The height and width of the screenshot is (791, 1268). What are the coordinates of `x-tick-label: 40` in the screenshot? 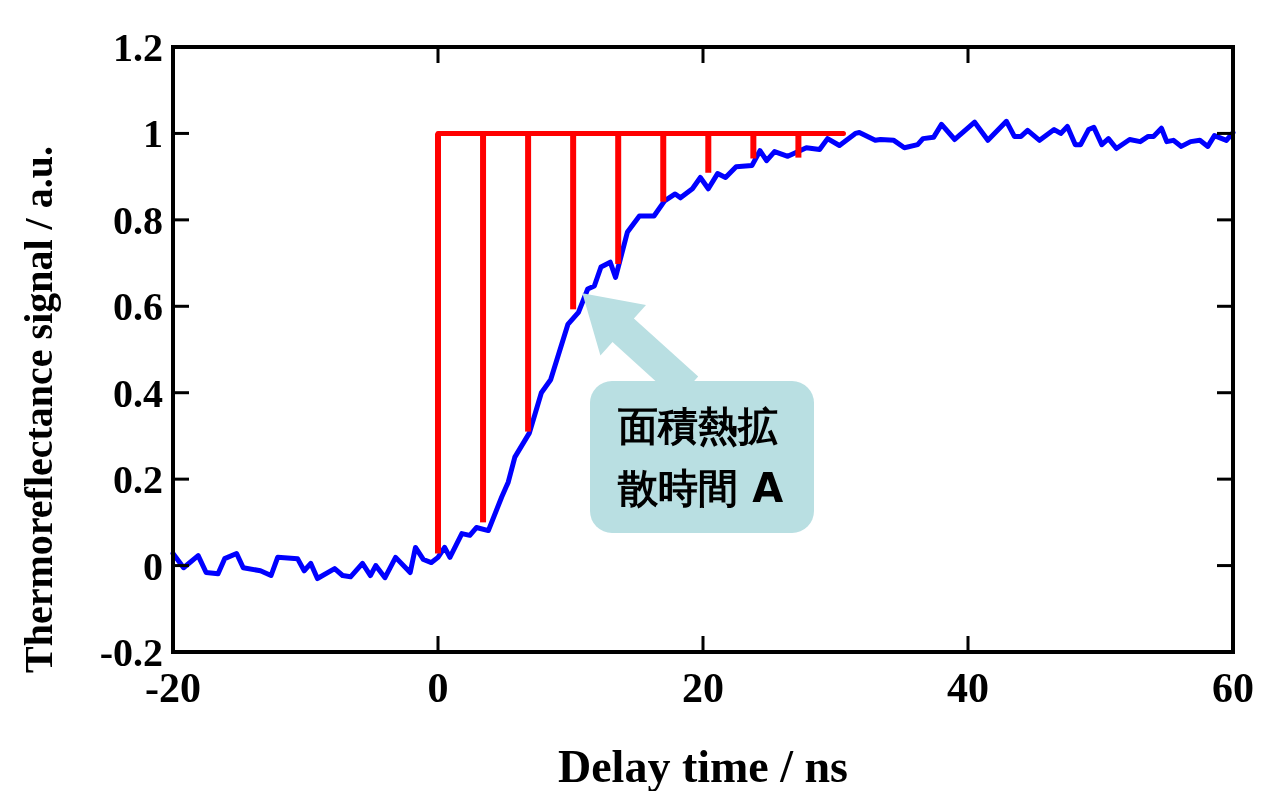 It's located at (968, 688).